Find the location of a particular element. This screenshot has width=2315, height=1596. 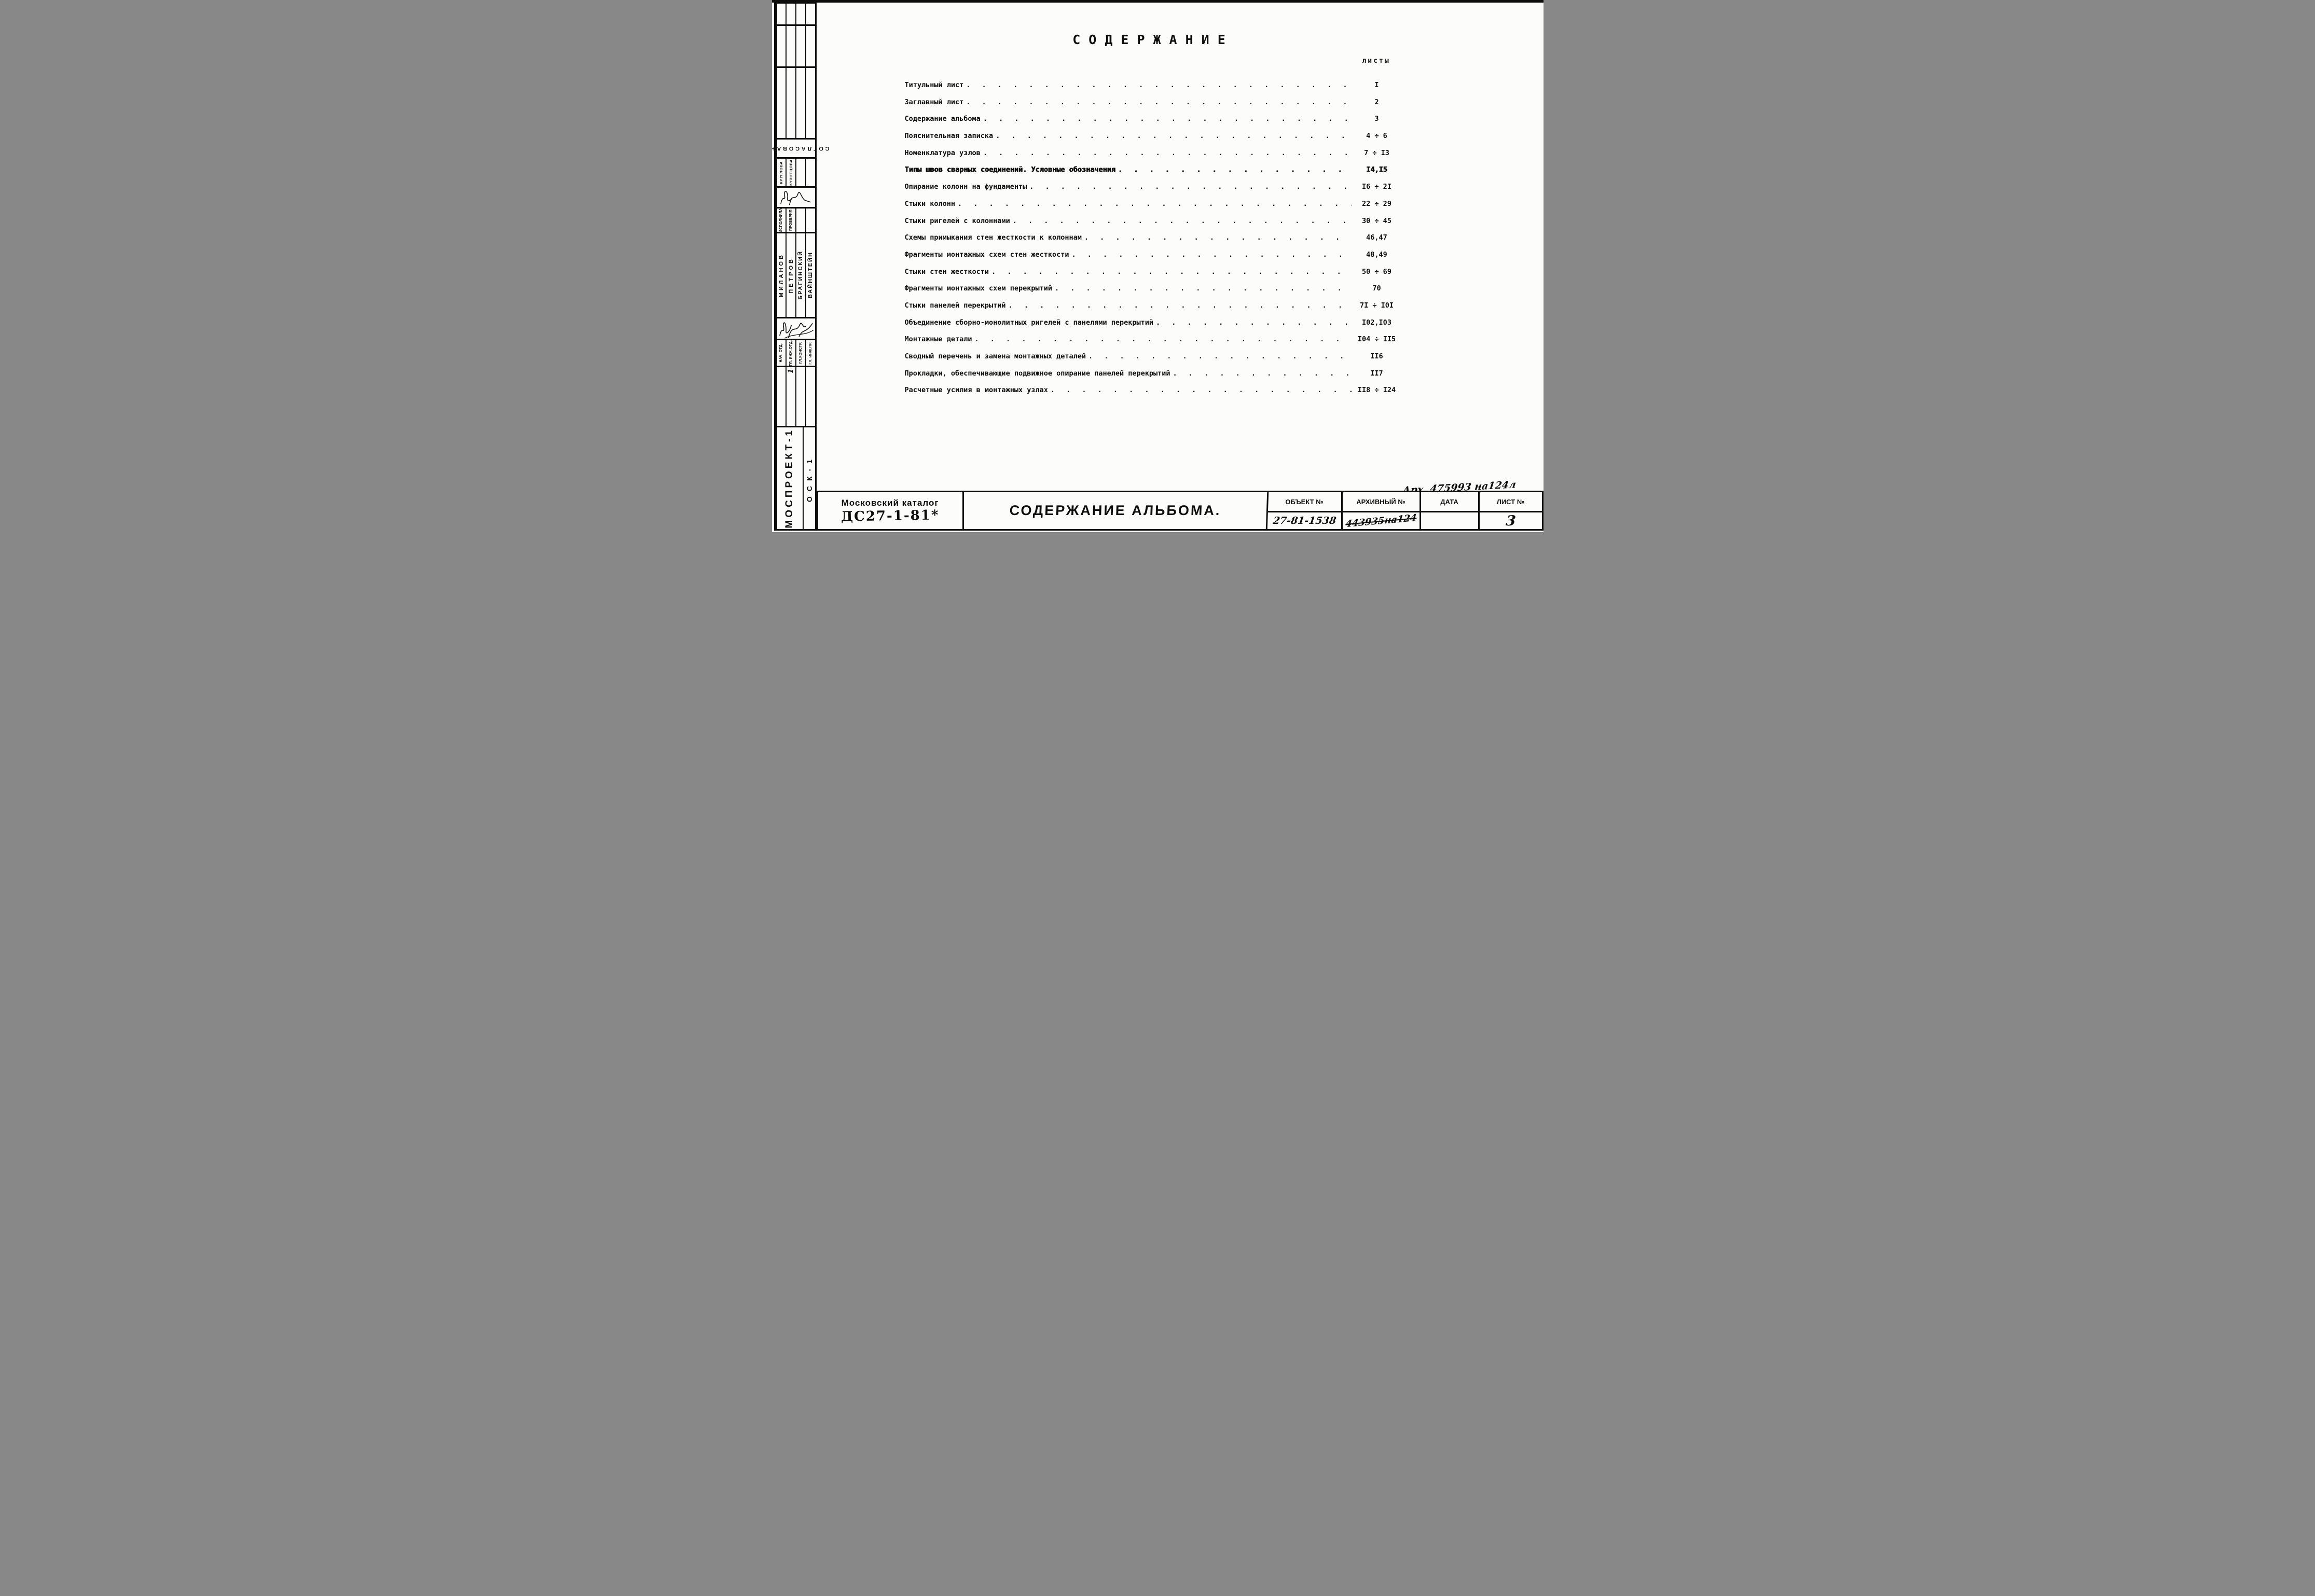

object-number-label: ОБЪЕКТ № is located at coordinates (1304, 502).